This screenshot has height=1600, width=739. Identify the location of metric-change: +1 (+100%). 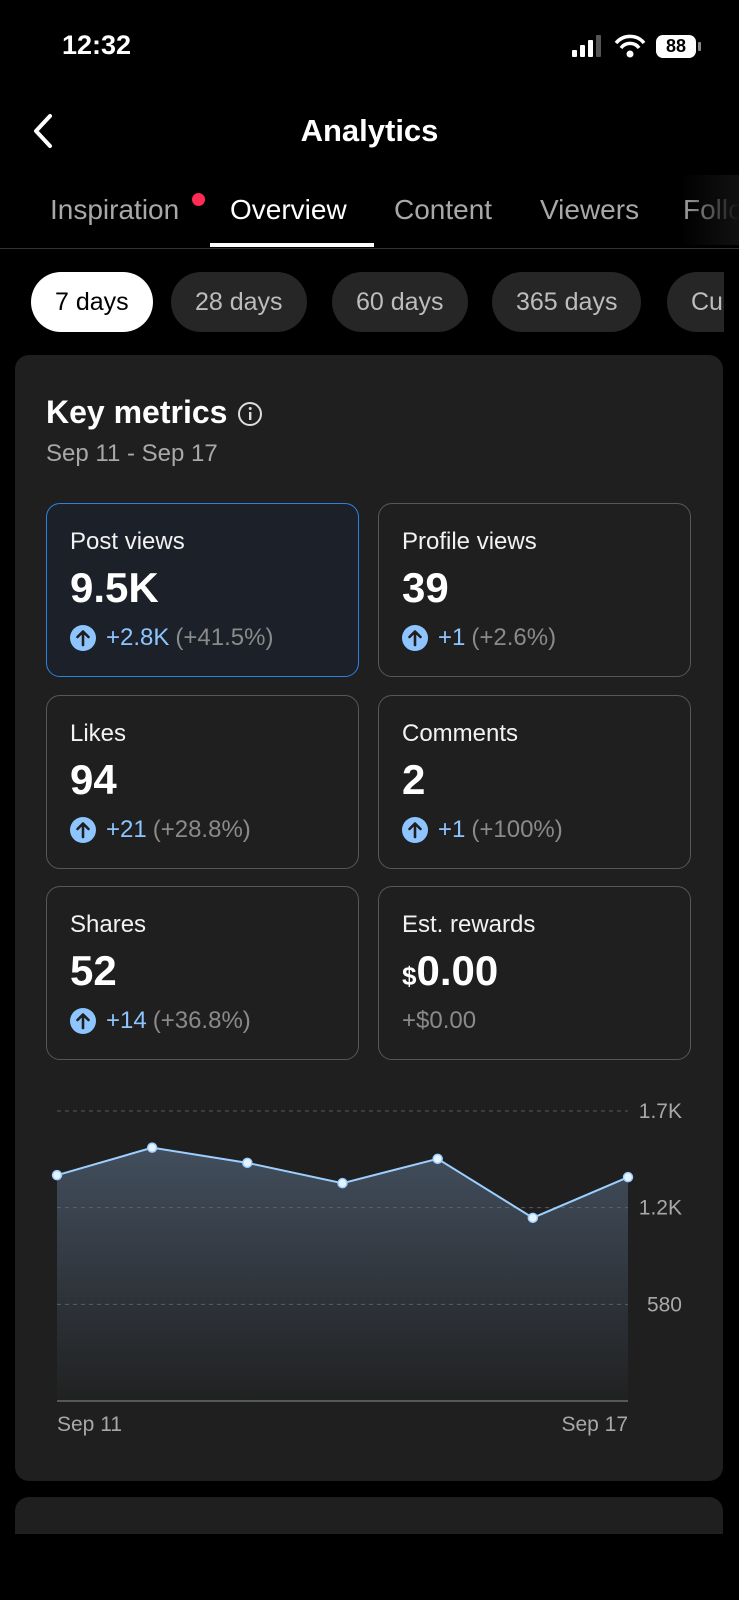
(482, 830).